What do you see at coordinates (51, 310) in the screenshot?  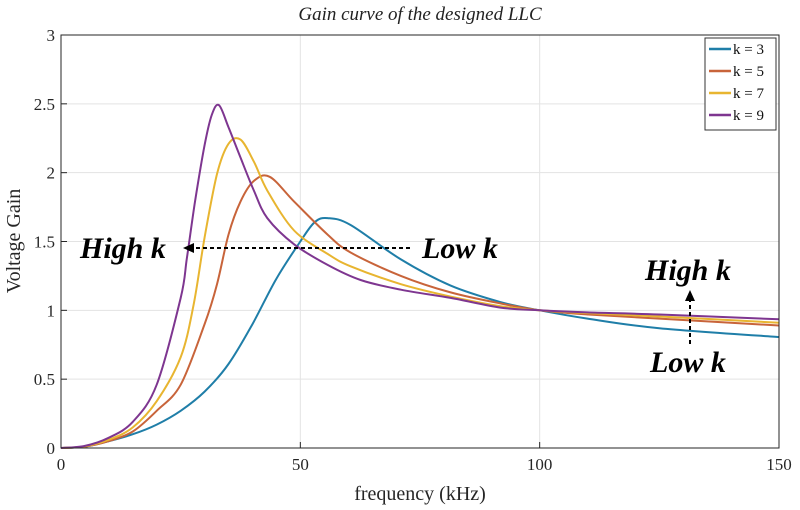 I see `y-tick-label: 1` at bounding box center [51, 310].